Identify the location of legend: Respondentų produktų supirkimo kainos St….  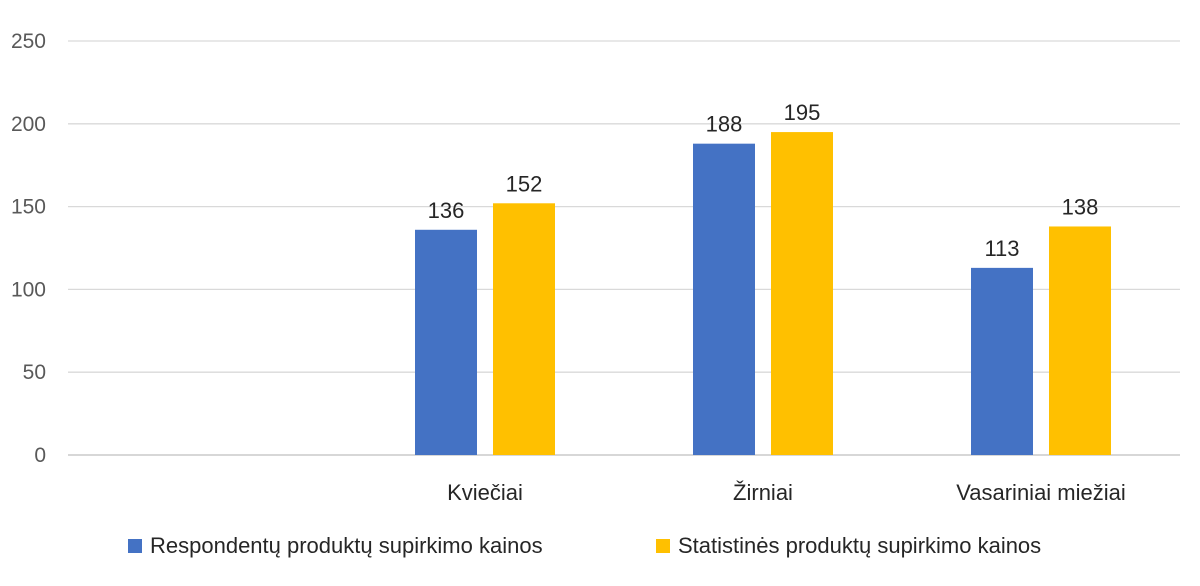
(600, 546).